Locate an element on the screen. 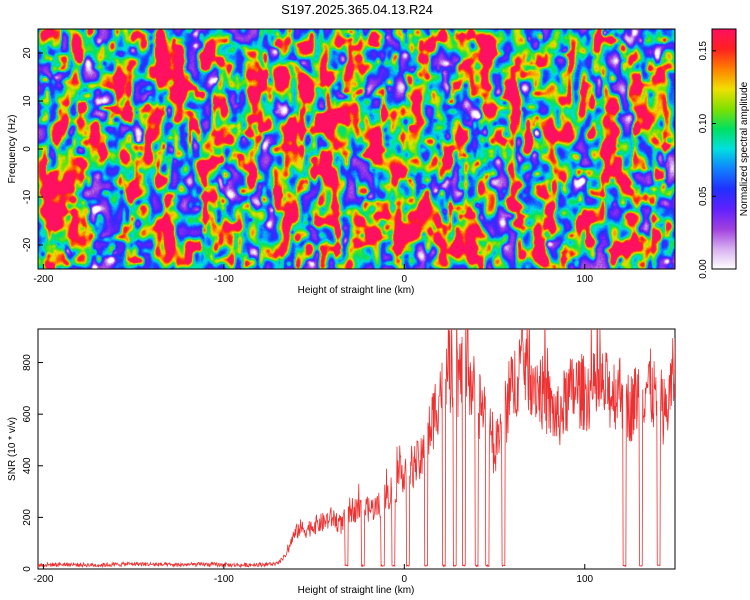 Image resolution: width=750 pixels, height=600 pixels. y-tick-label: -10 is located at coordinates (27, 196).